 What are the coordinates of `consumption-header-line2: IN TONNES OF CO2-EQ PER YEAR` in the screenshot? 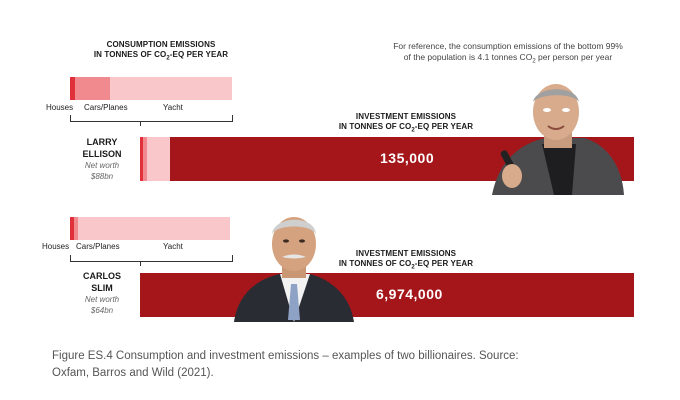 It's located at (161, 56).